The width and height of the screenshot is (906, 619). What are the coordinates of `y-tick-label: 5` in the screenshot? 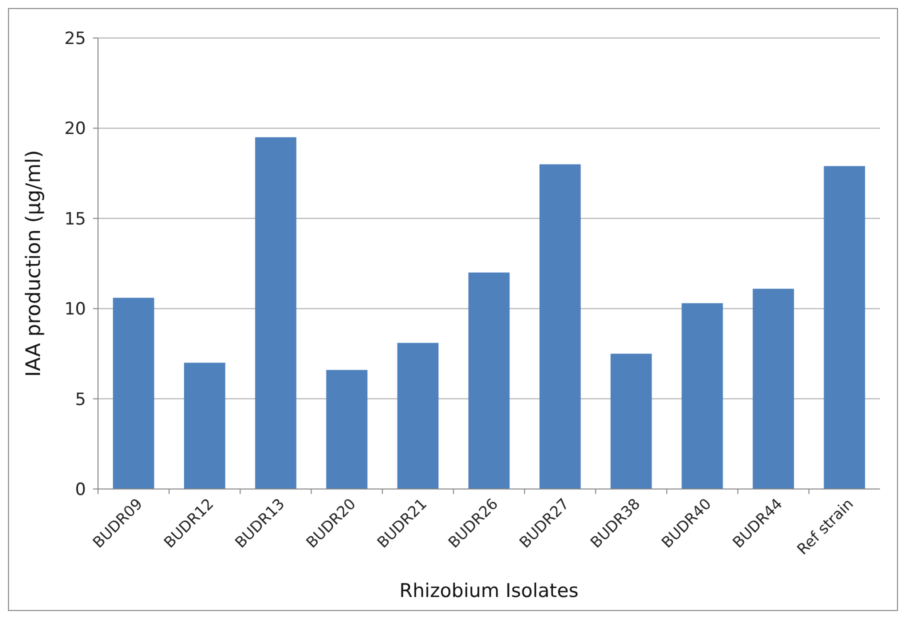 It's located at (80, 400).